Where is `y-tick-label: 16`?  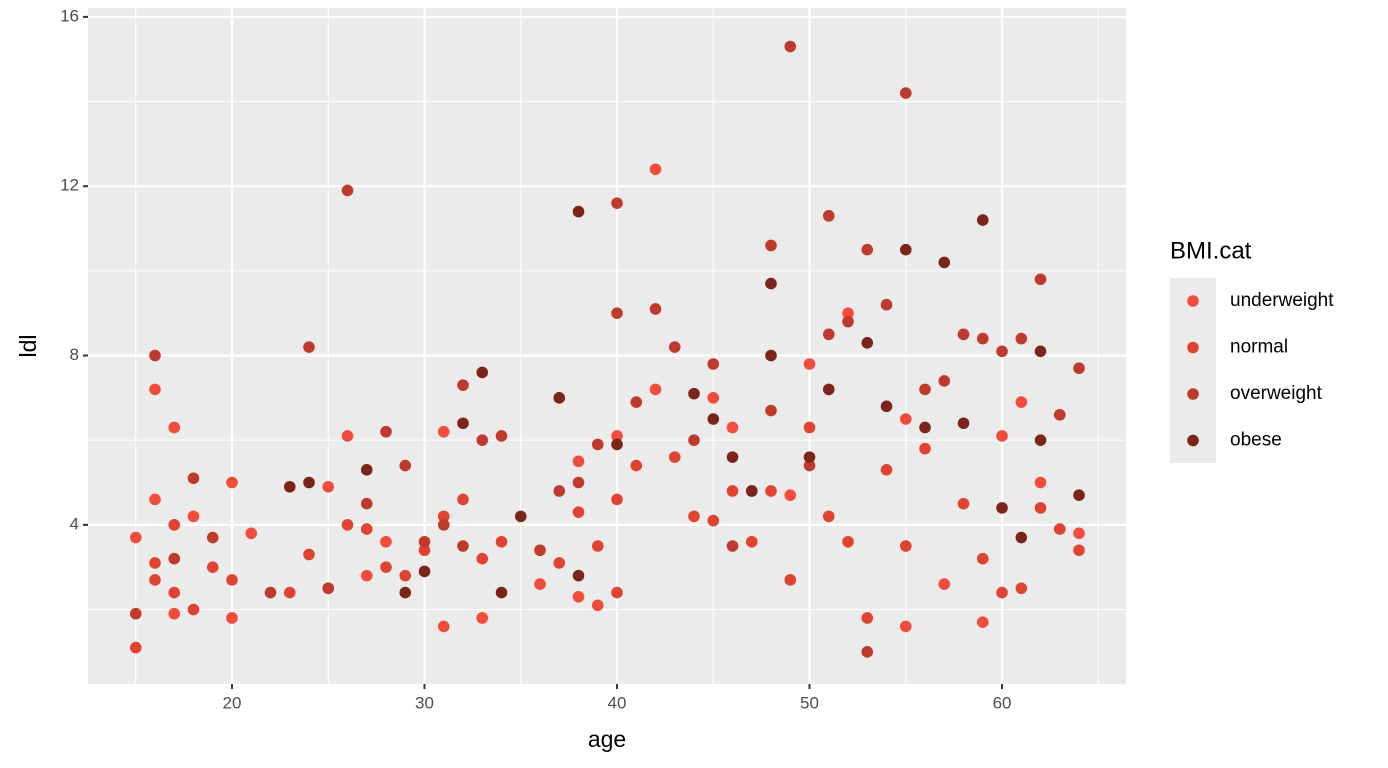 y-tick-label: 16 is located at coordinates (69, 15).